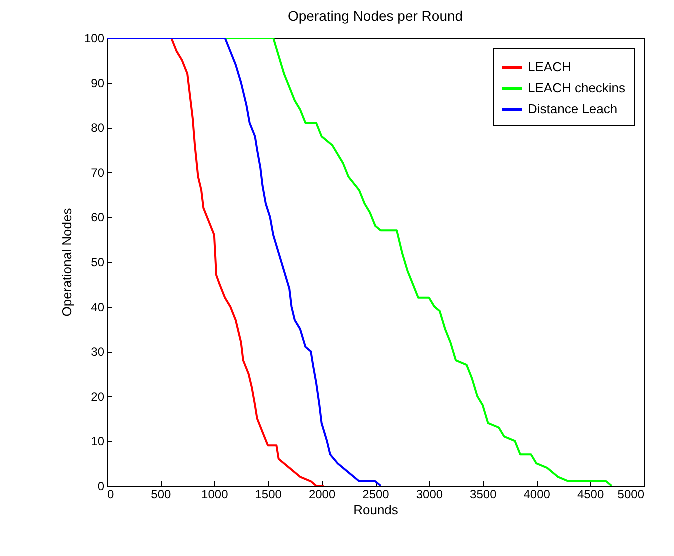 Image resolution: width=674 pixels, height=556 pixels. What do you see at coordinates (94, 39) in the screenshot?
I see `y-tick-label: 100` at bounding box center [94, 39].